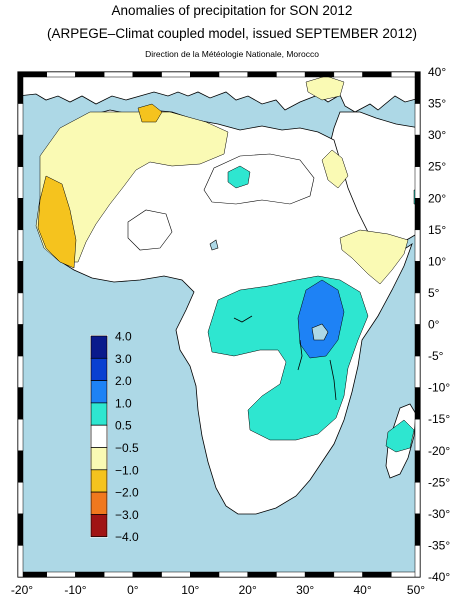 Image resolution: width=464 pixels, height=600 pixels. Describe the element at coordinates (150, 230) in the screenshot. I see `contour-west-africa` at that location.